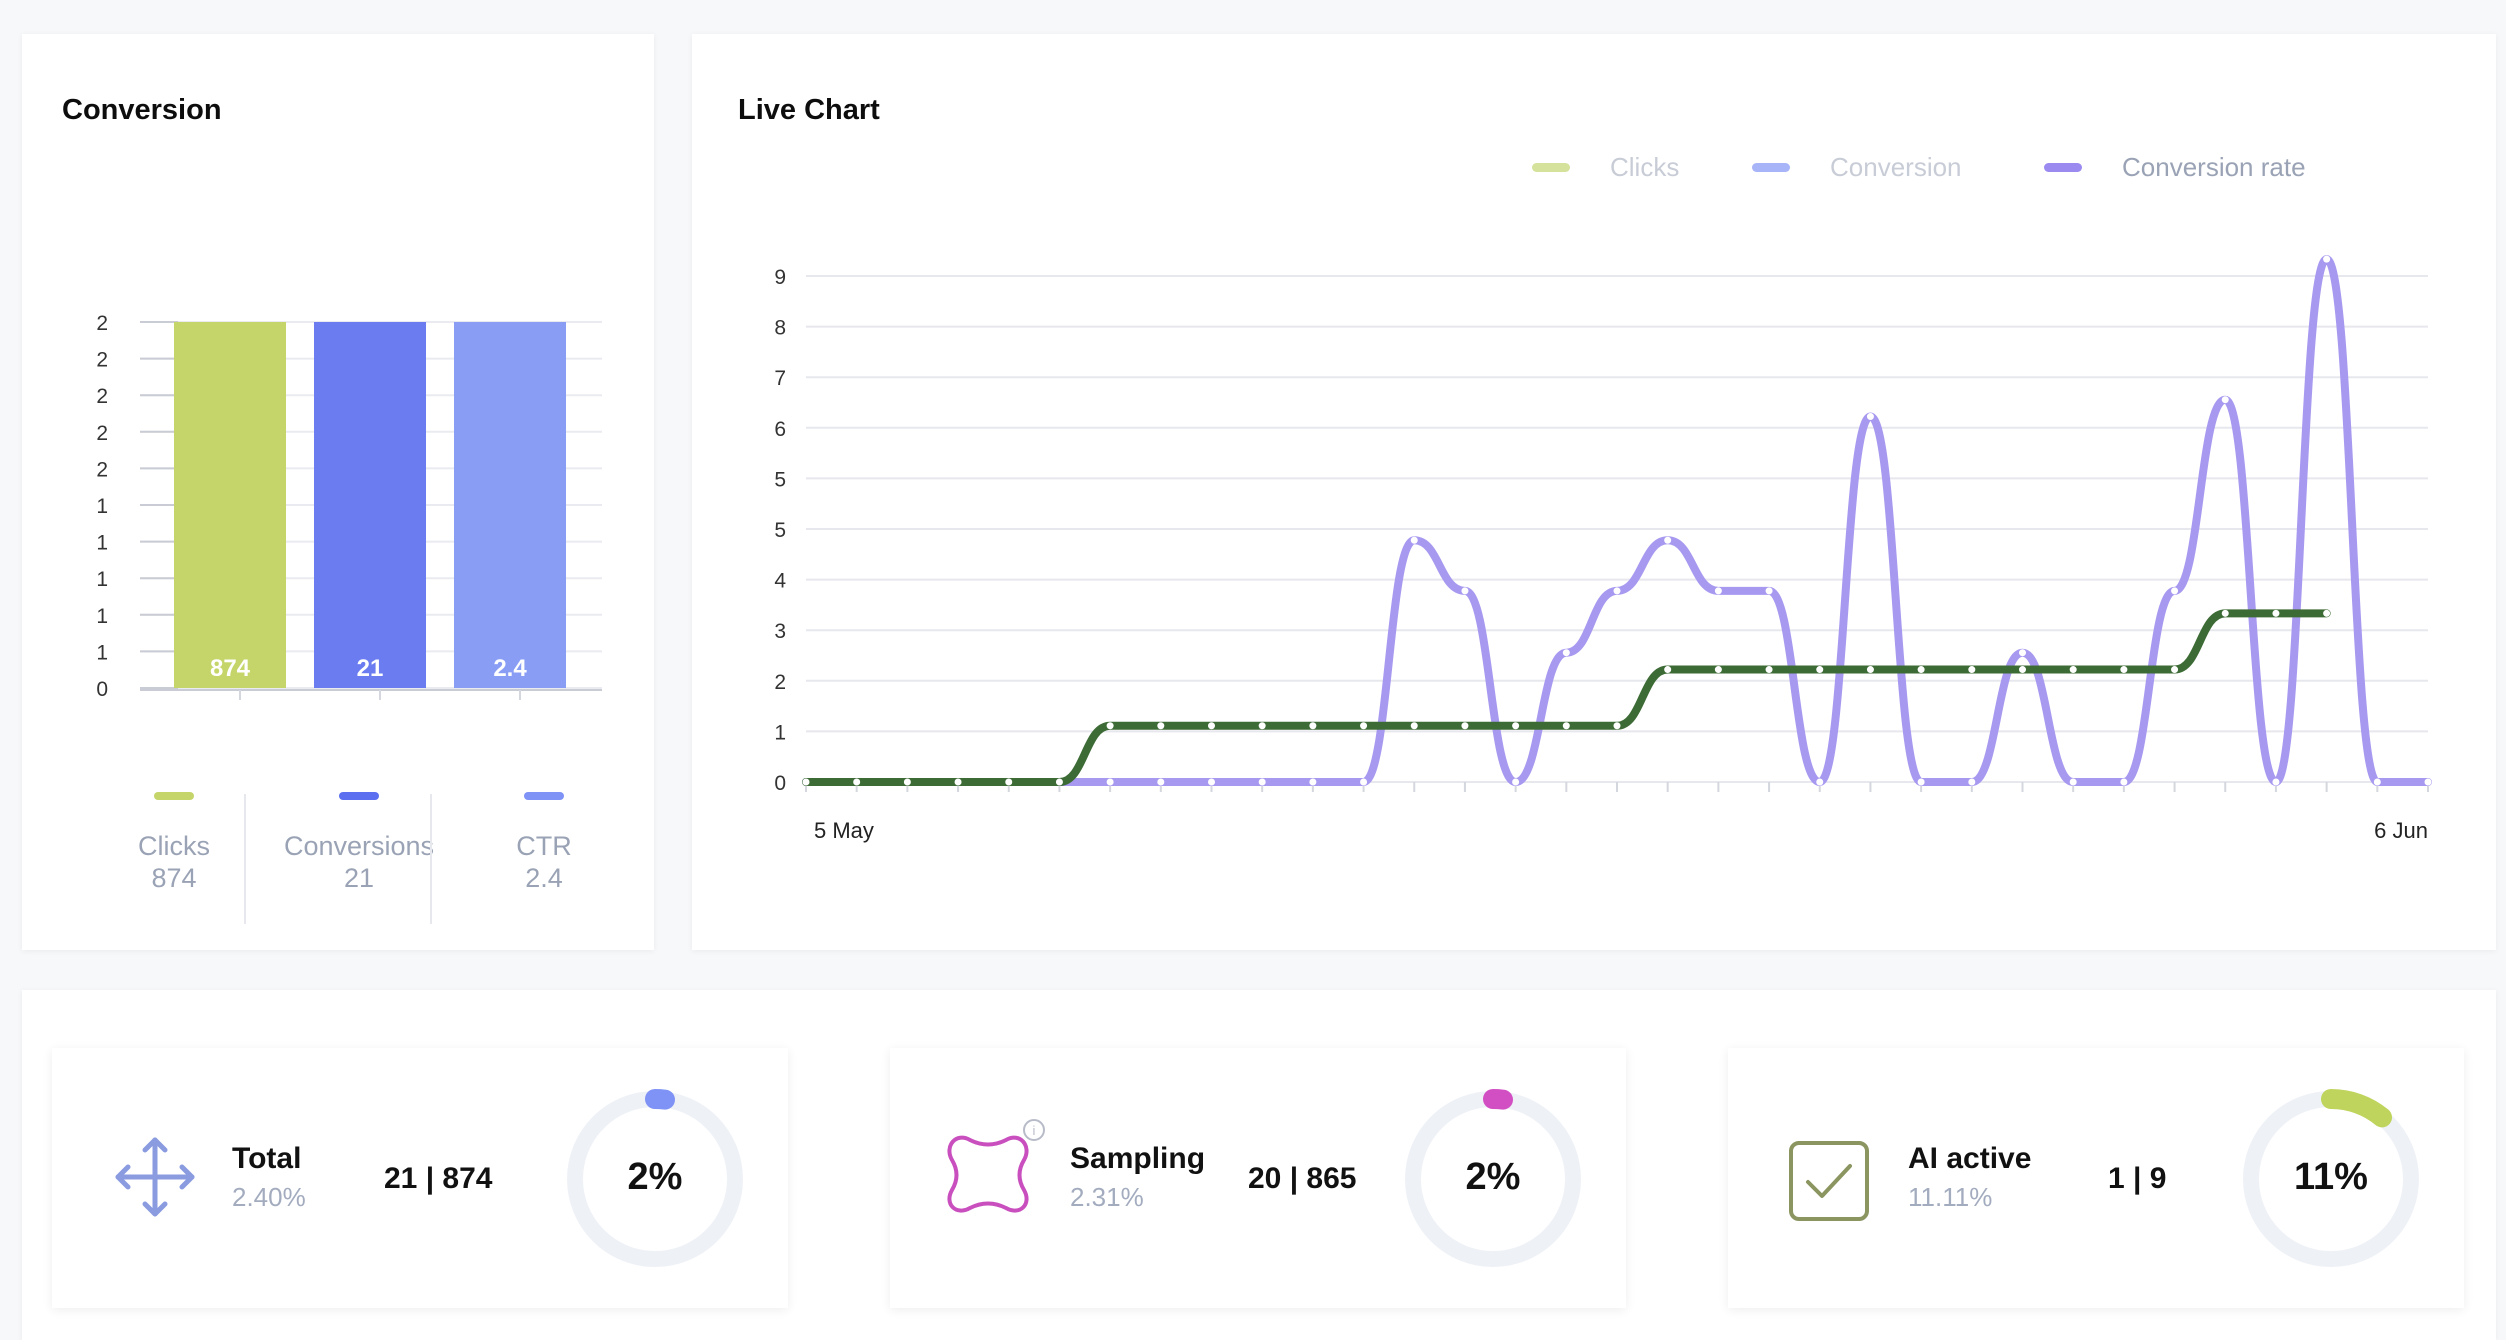 Image resolution: width=2506 pixels, height=1340 pixels. I want to click on stat-ai-active-percent: 11%, so click(2331, 1177).